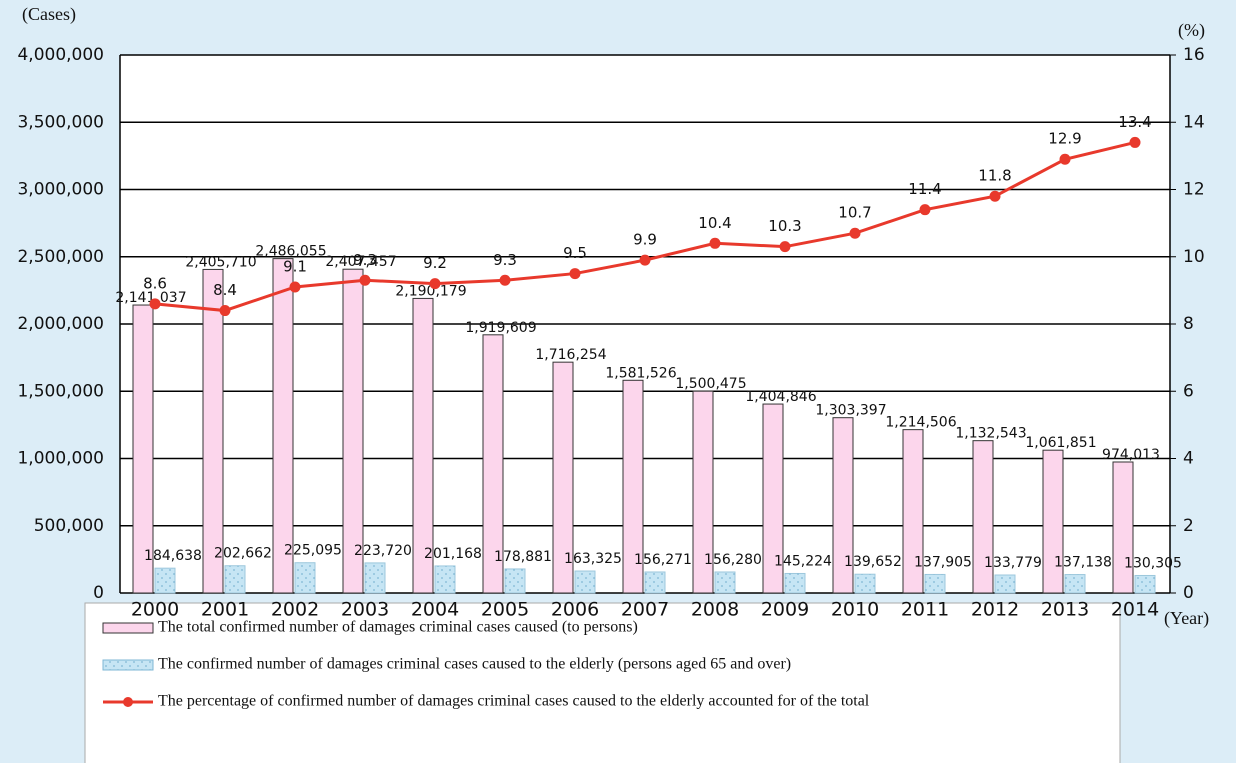 The height and width of the screenshot is (763, 1236). I want to click on data-label: 156,280, so click(733, 560).